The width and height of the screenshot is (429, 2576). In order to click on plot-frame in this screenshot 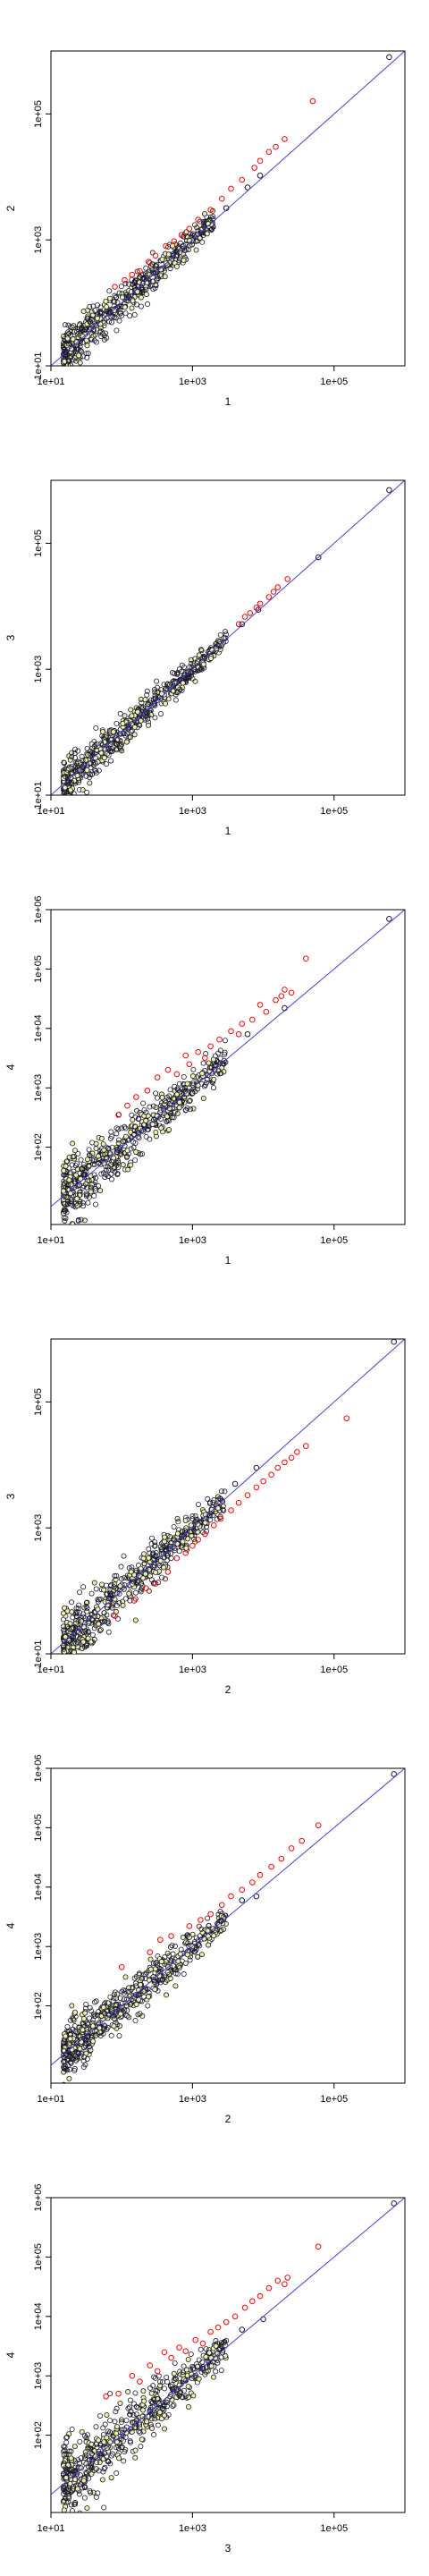, I will do `click(228, 1496)`.